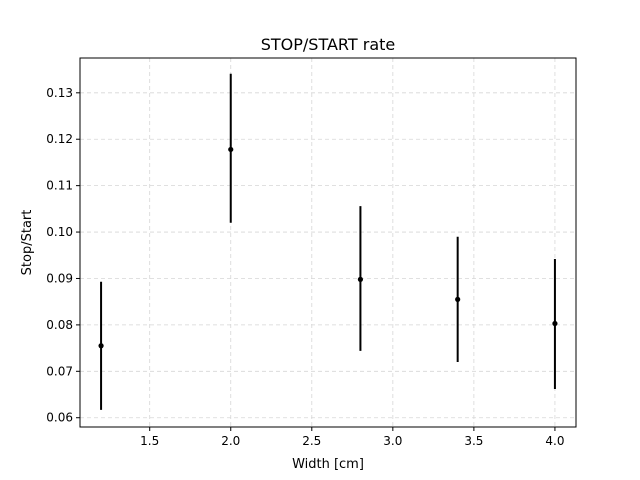 The height and width of the screenshot is (480, 640). What do you see at coordinates (59, 371) in the screenshot?
I see `y-tick-label: 0.07` at bounding box center [59, 371].